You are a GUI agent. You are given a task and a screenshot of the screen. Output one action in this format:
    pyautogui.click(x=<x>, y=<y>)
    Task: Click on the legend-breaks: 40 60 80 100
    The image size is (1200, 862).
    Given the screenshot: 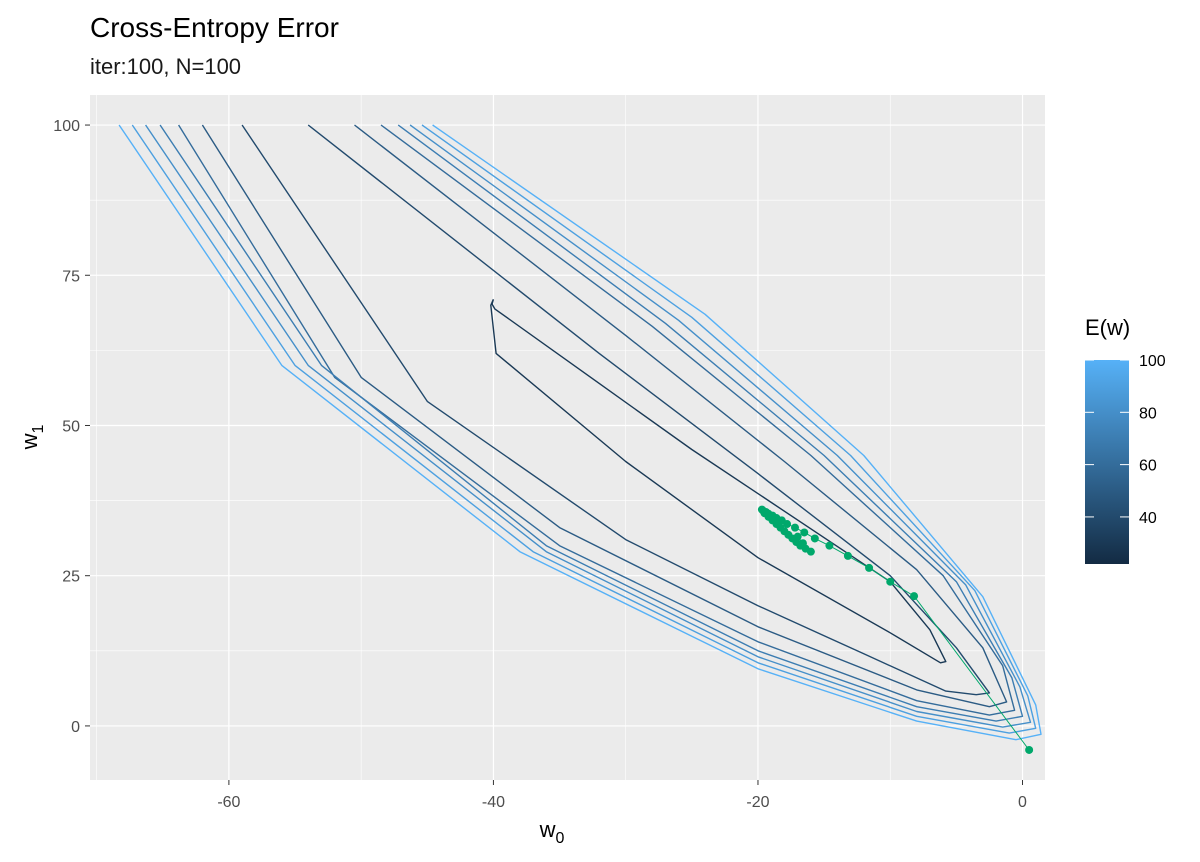 What is the action you would take?
    pyautogui.click(x=1125, y=440)
    